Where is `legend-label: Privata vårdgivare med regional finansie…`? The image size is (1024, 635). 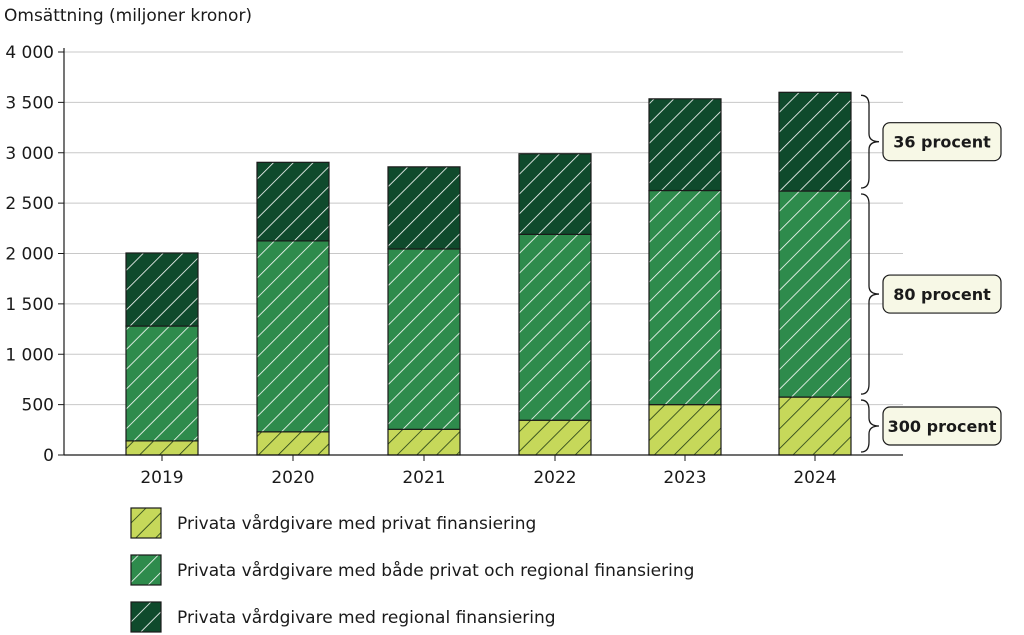 legend-label: Privata vårdgivare med regional finansie… is located at coordinates (366, 617).